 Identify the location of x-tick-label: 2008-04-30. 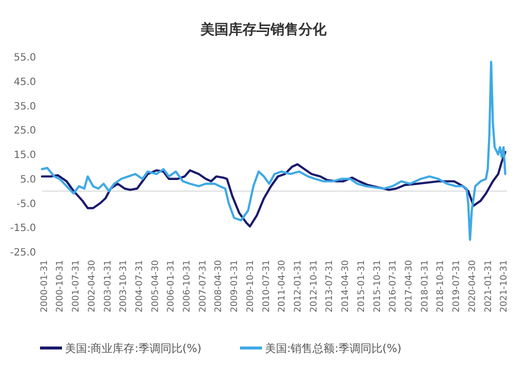
(219, 286).